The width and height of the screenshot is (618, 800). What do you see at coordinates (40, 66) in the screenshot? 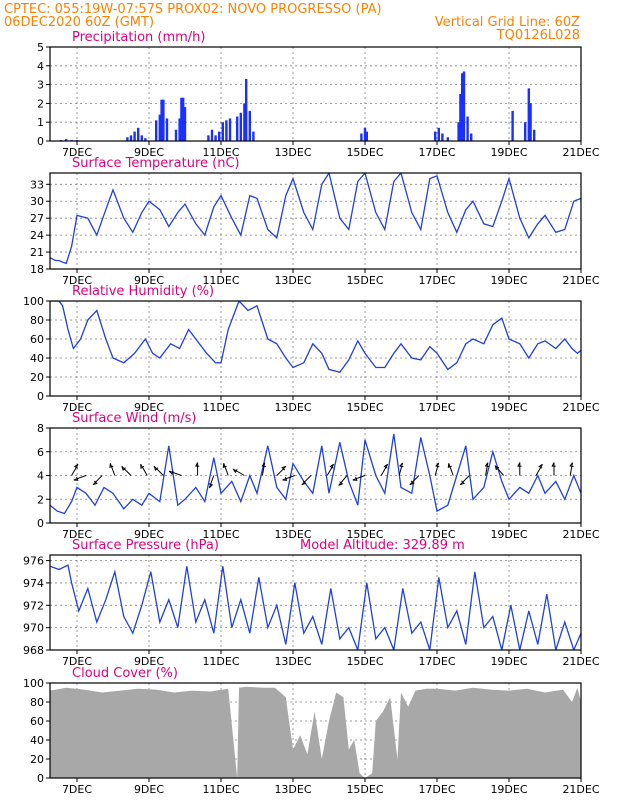
I see `y-tick-label: 4` at bounding box center [40, 66].